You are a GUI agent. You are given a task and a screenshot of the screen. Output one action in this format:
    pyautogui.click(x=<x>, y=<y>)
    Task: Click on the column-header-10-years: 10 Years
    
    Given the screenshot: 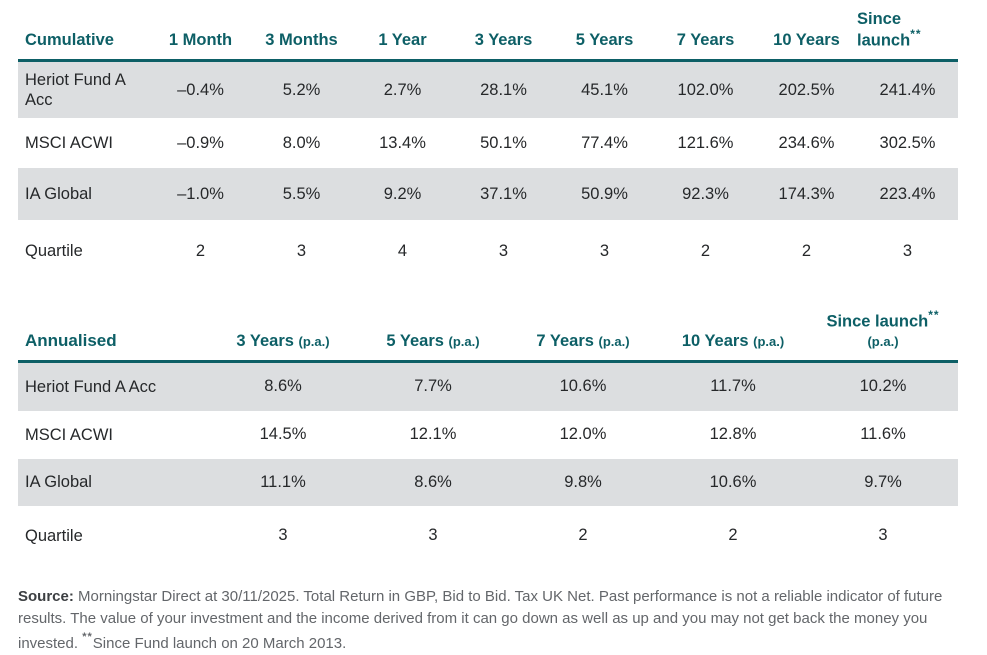 What is the action you would take?
    pyautogui.click(x=806, y=40)
    